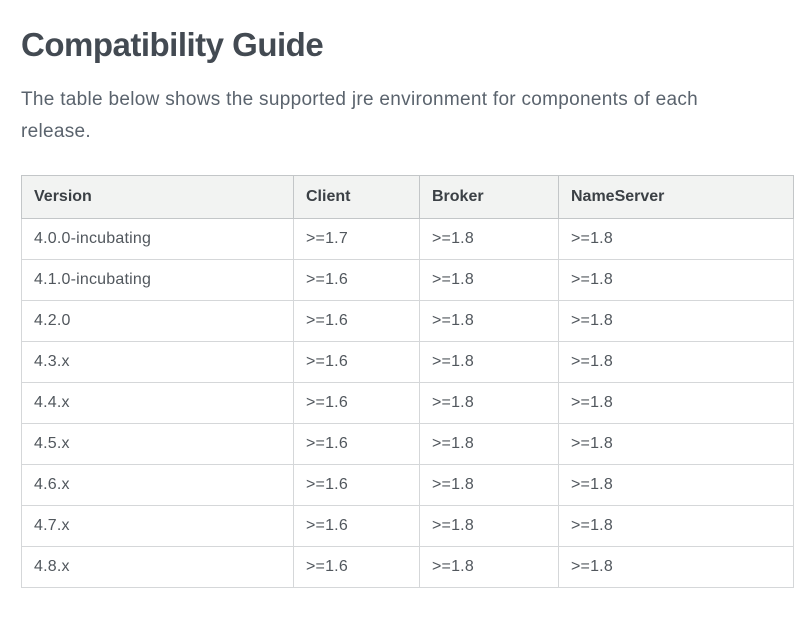 This screenshot has height=633, width=812. Describe the element at coordinates (157, 362) in the screenshot. I see `version-cell: 4.3.x` at that location.